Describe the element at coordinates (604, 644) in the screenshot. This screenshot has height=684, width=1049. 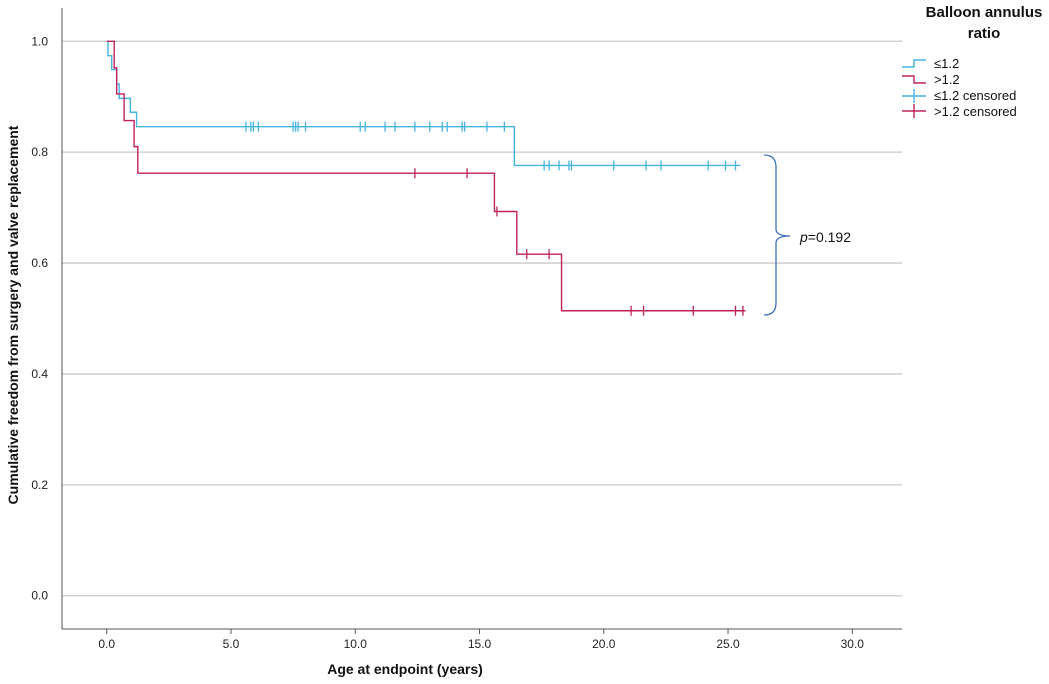
I see `x-tick-label-4: 20.0` at that location.